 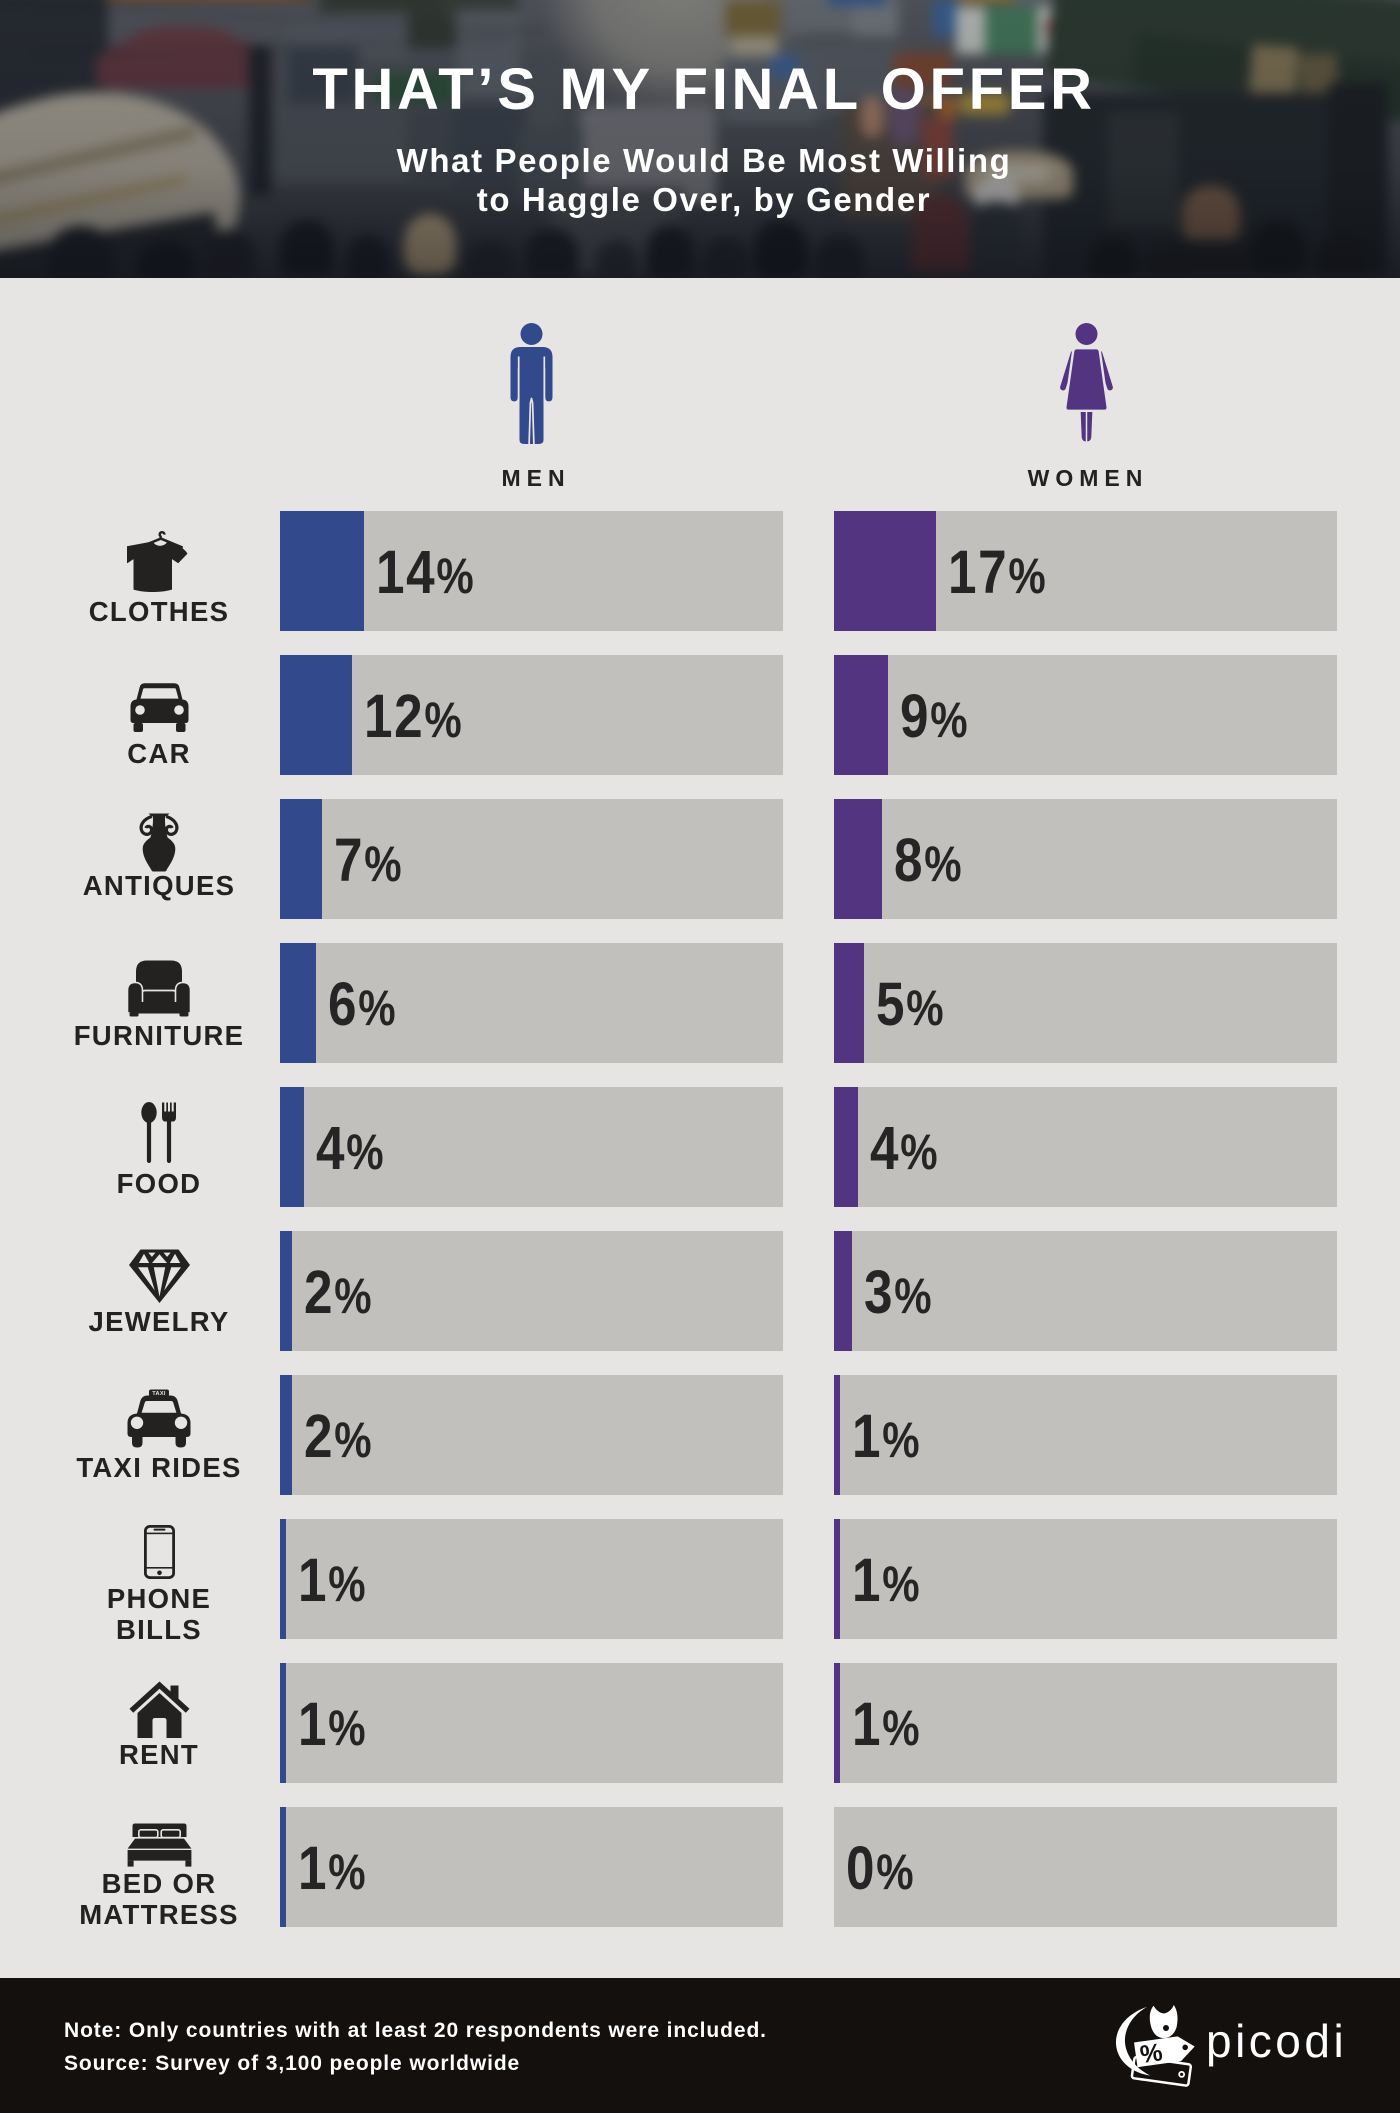 I want to click on svg-text: TAXI, so click(x=159, y=1394).